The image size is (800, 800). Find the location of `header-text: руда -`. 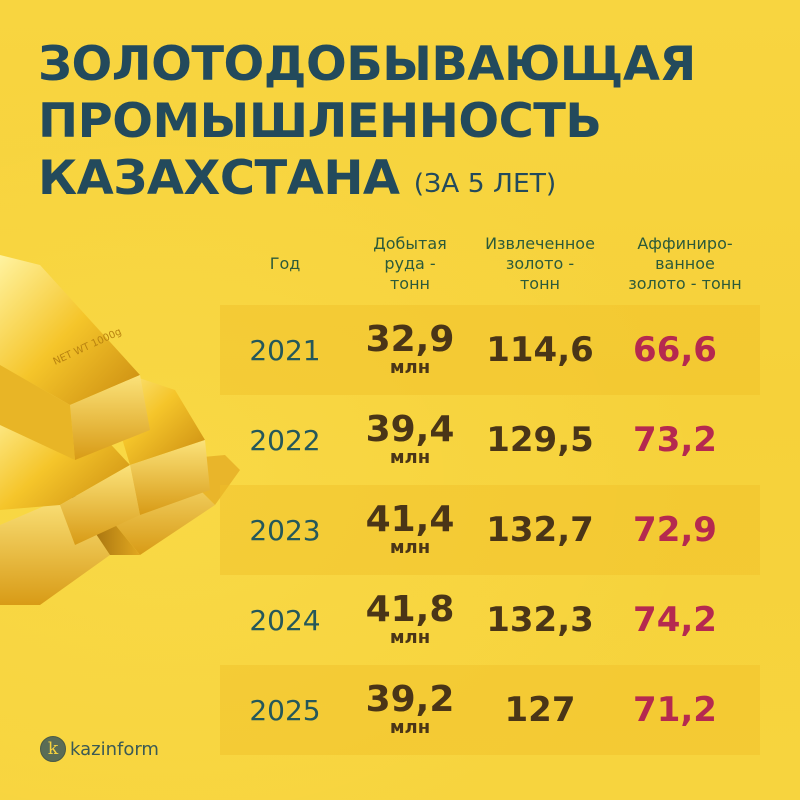

header-text: руда - is located at coordinates (410, 263).